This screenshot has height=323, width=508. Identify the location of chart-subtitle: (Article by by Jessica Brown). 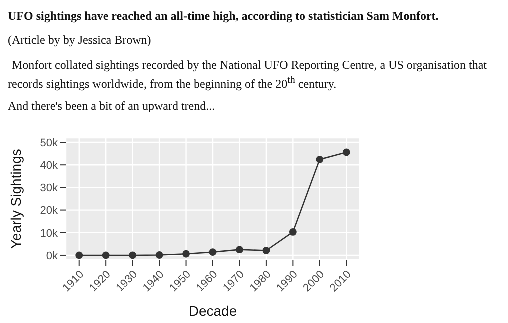
(80, 40).